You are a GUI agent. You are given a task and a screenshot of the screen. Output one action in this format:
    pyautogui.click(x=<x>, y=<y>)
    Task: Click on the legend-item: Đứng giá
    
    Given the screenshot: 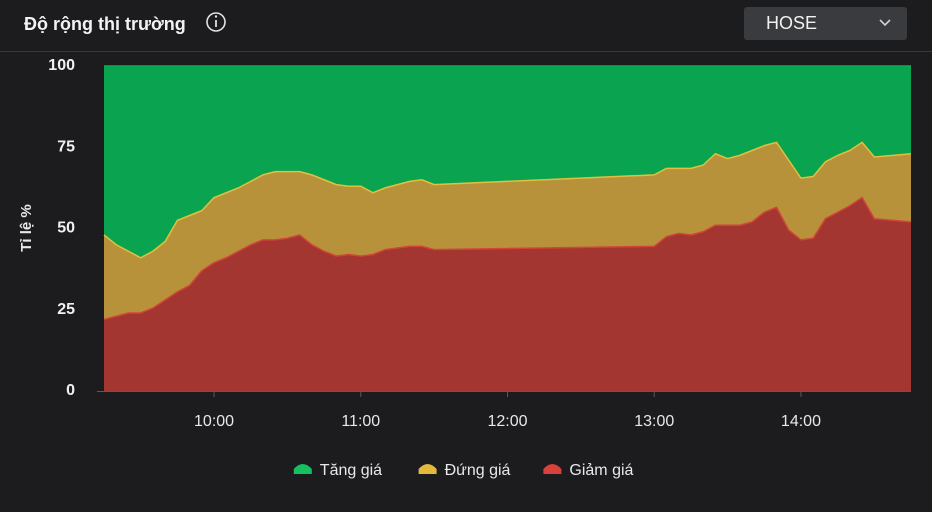 What is the action you would take?
    pyautogui.click(x=464, y=470)
    